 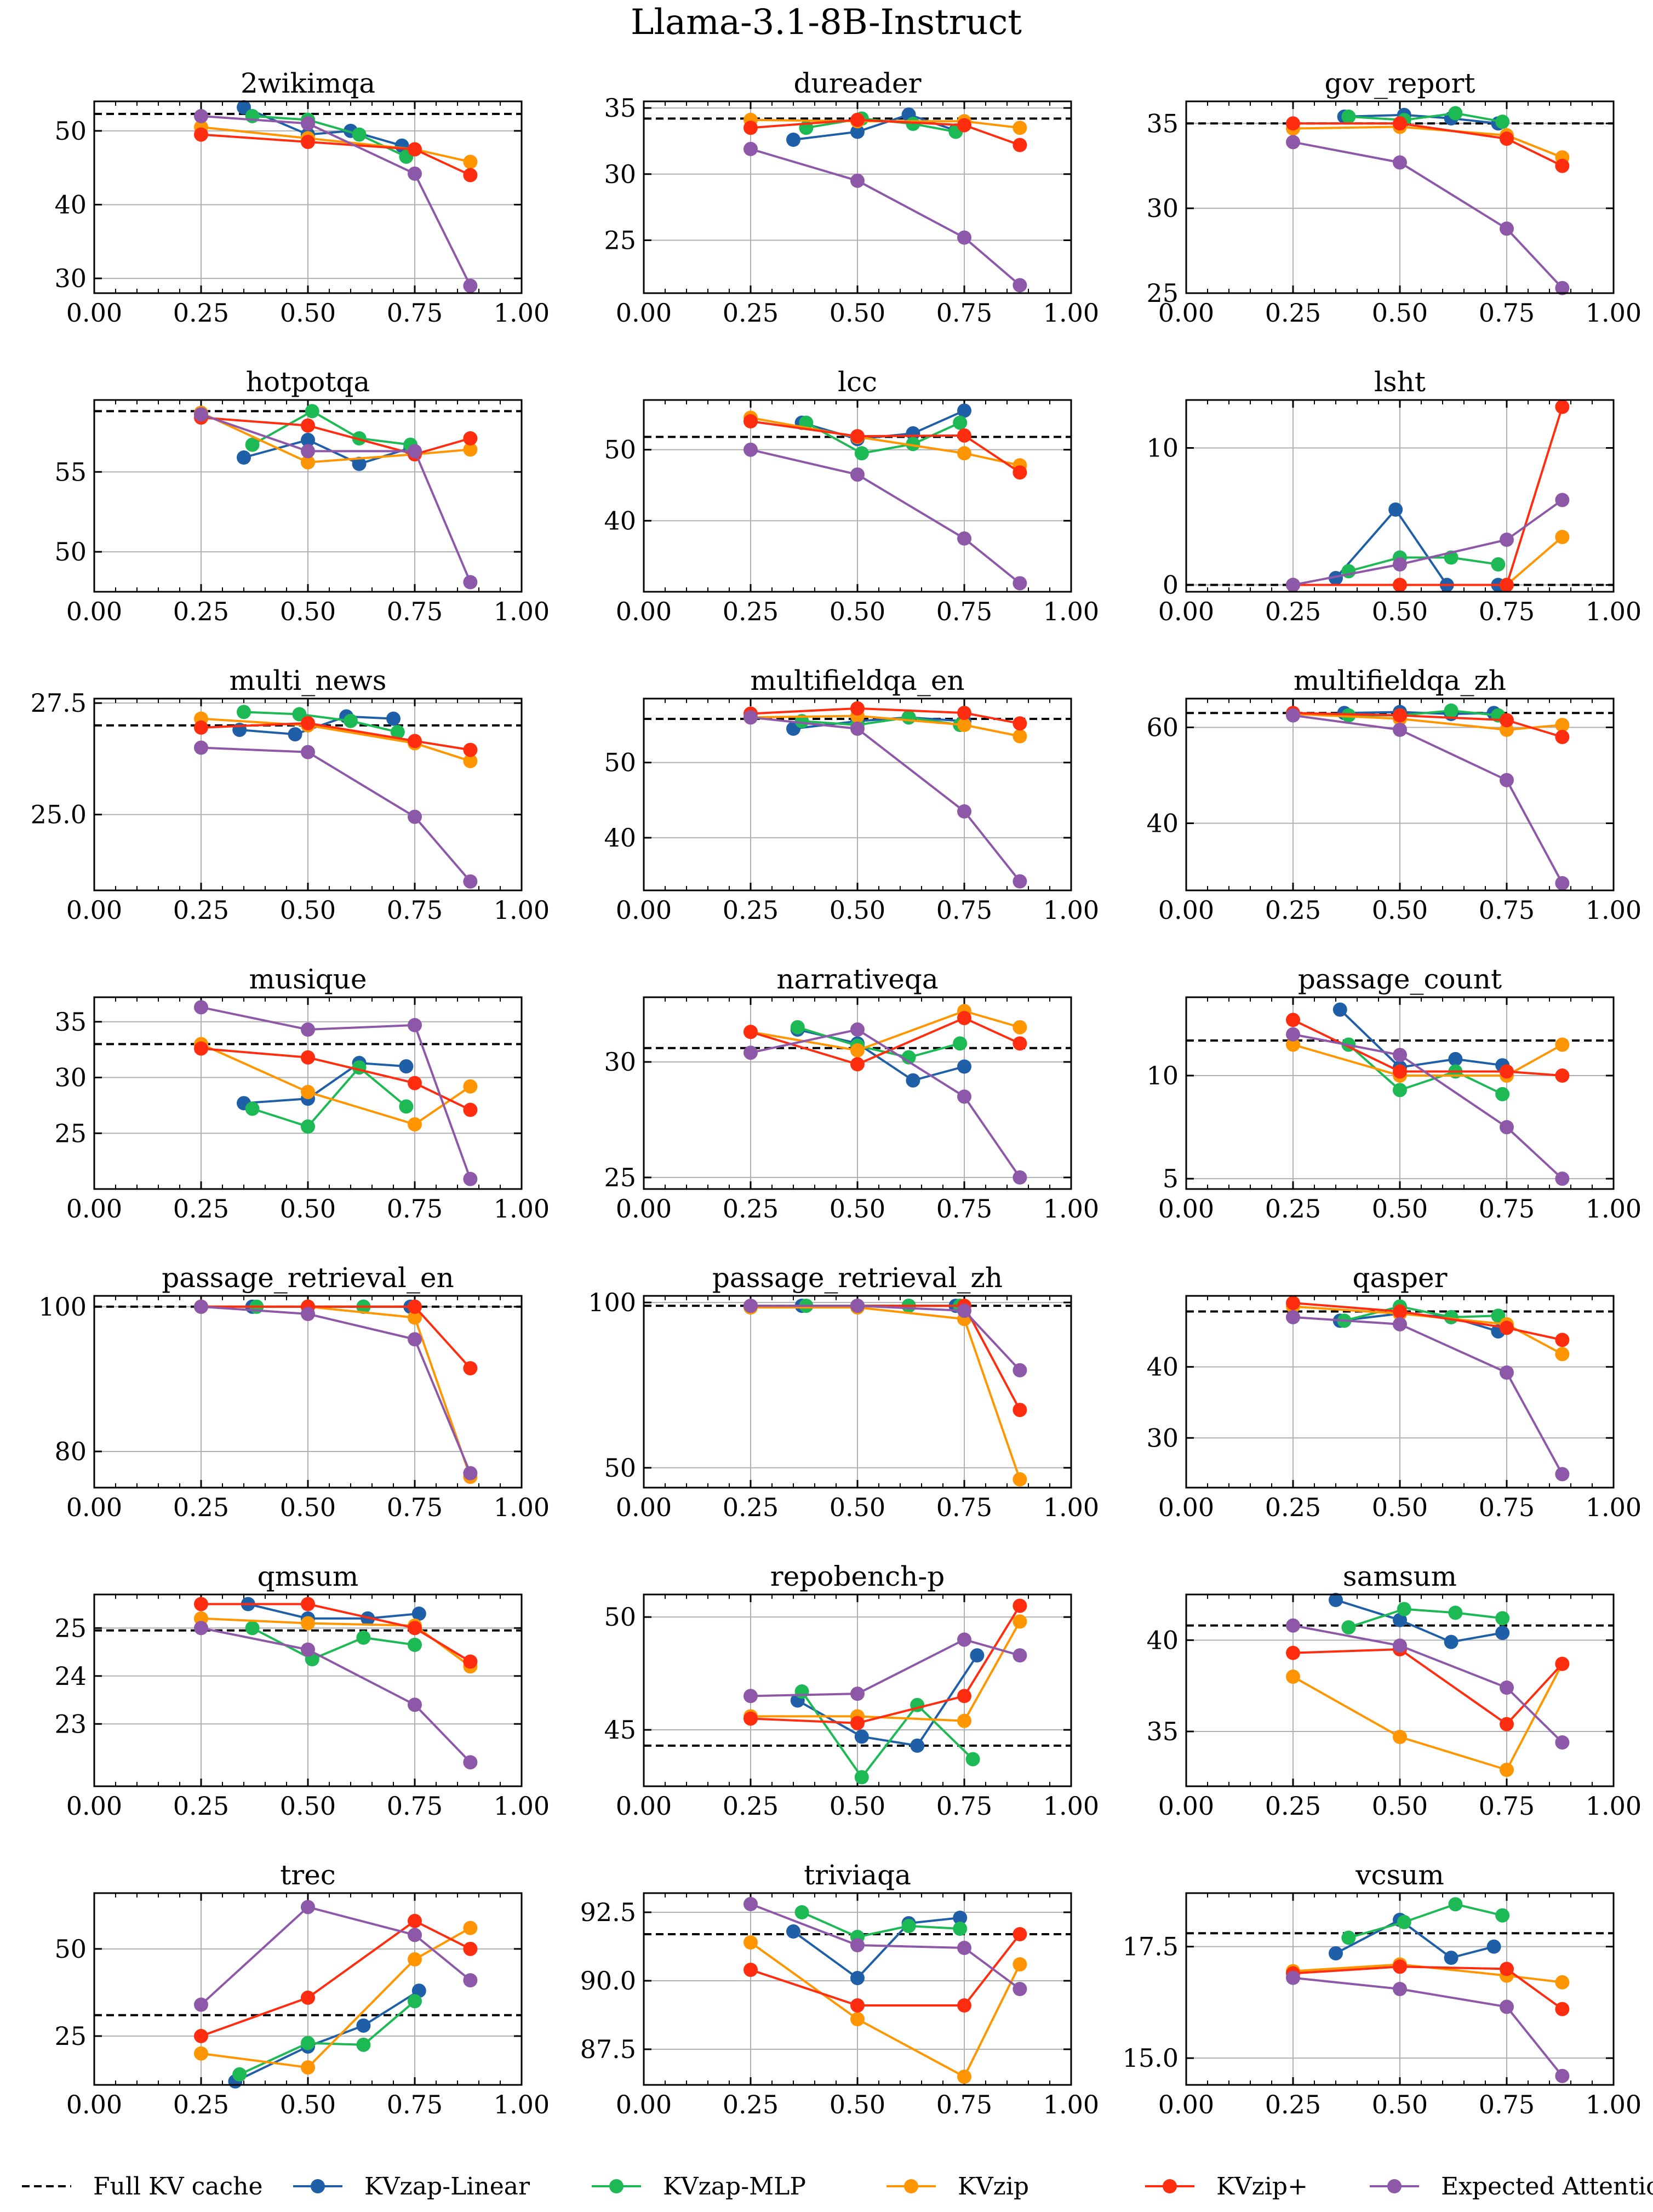 What do you see at coordinates (1226, 2187) in the screenshot?
I see `legend-item-kvzip-plus: KVzip+` at bounding box center [1226, 2187].